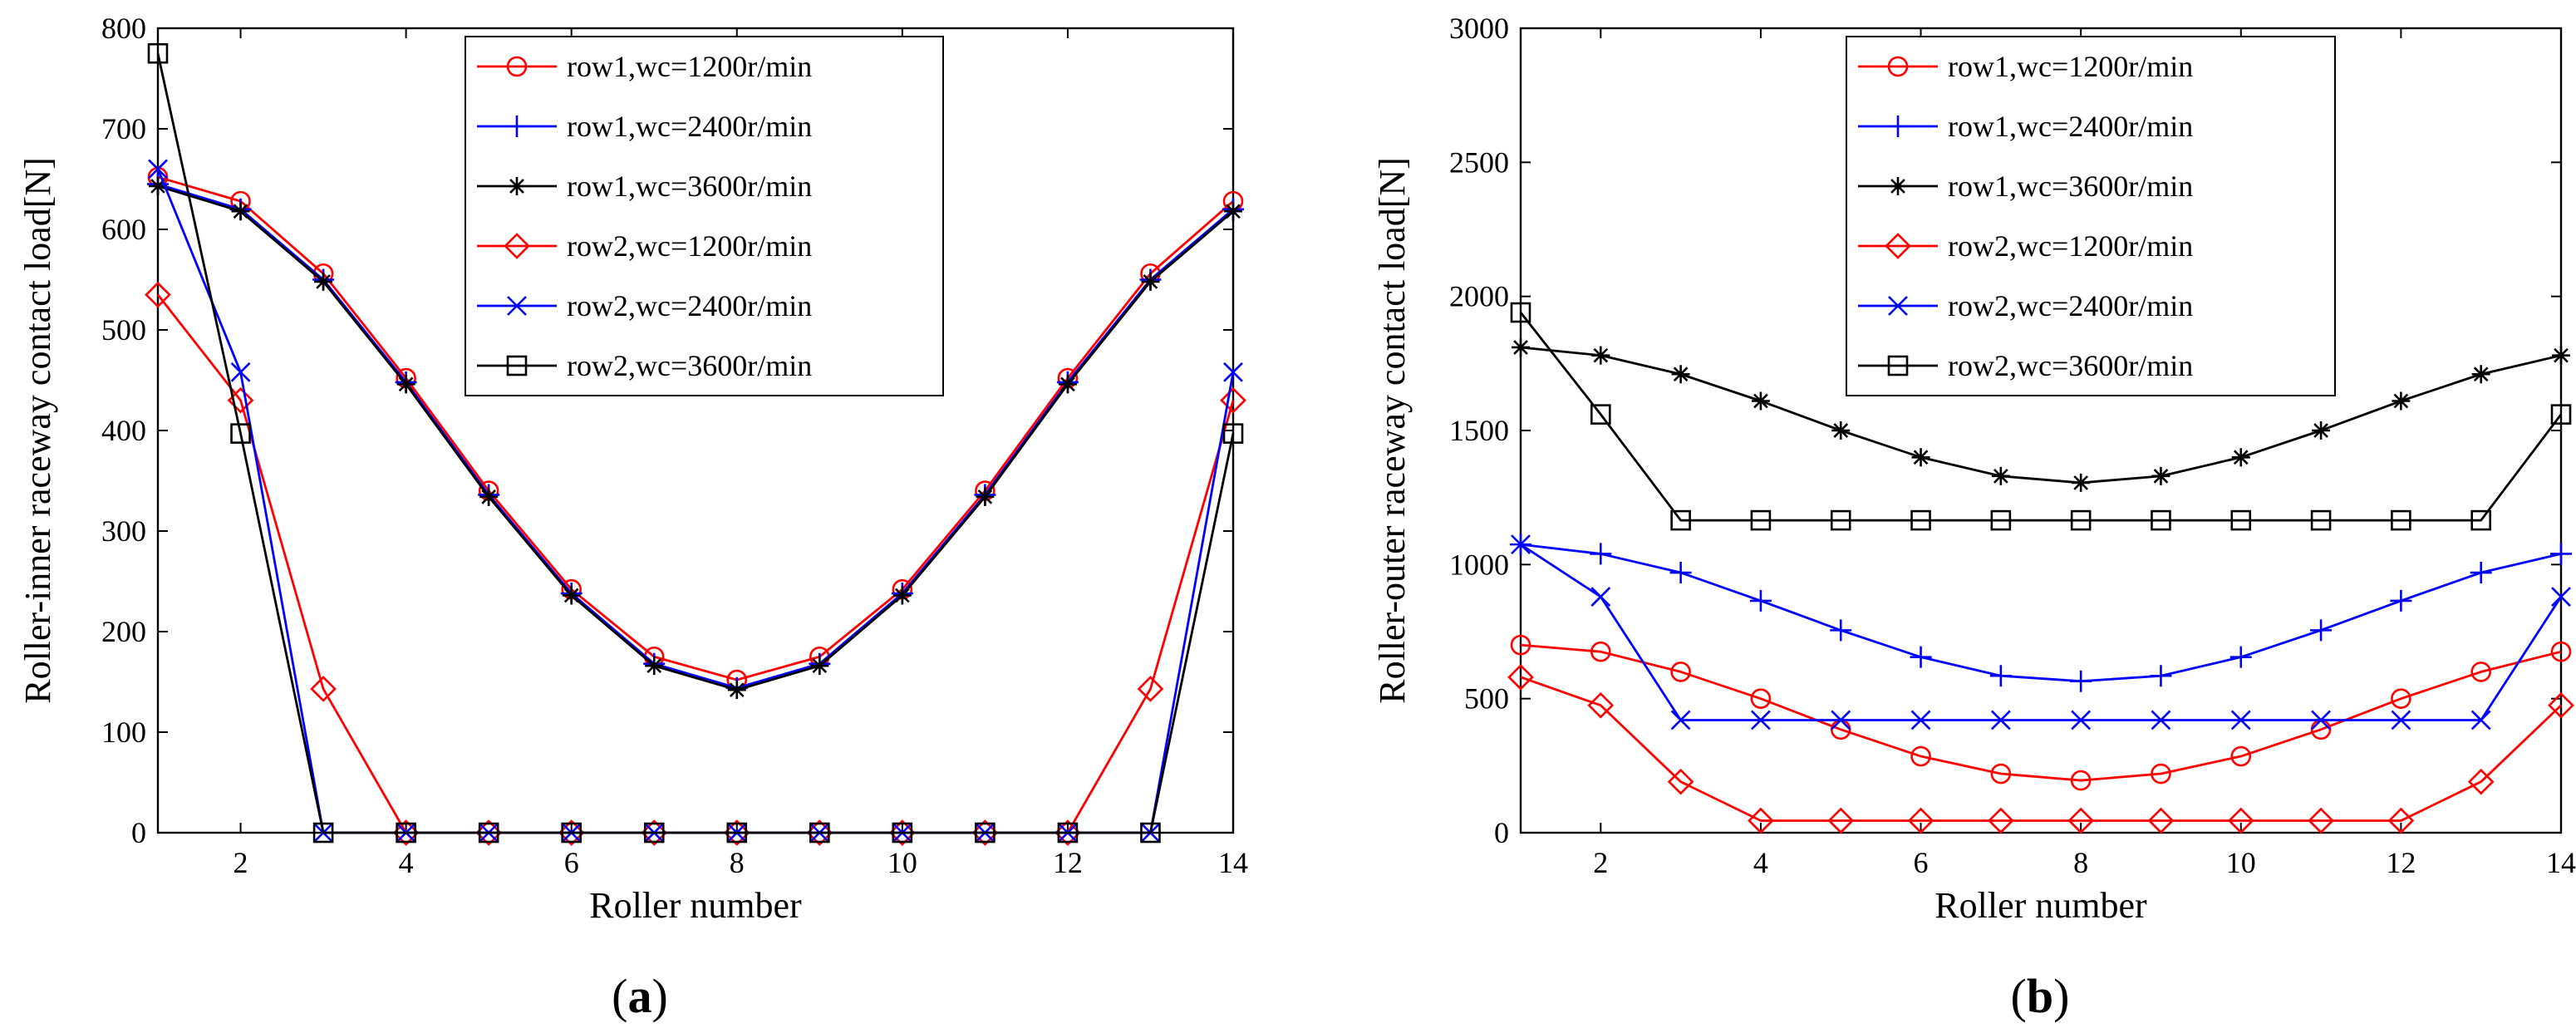 This screenshot has height=1033, width=2576. I want to click on legend-entry: row1,wc=3600r/min, so click(2070, 186).